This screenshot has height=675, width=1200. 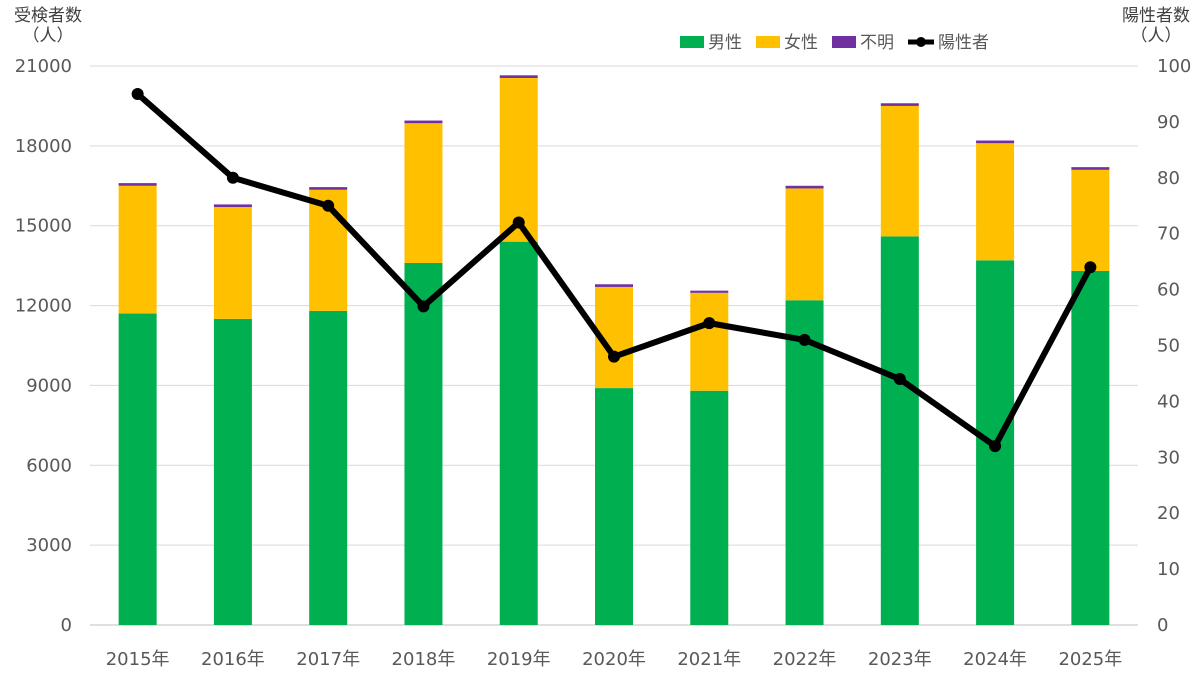 What do you see at coordinates (1168, 513) in the screenshot?
I see `right-tick-label: 20` at bounding box center [1168, 513].